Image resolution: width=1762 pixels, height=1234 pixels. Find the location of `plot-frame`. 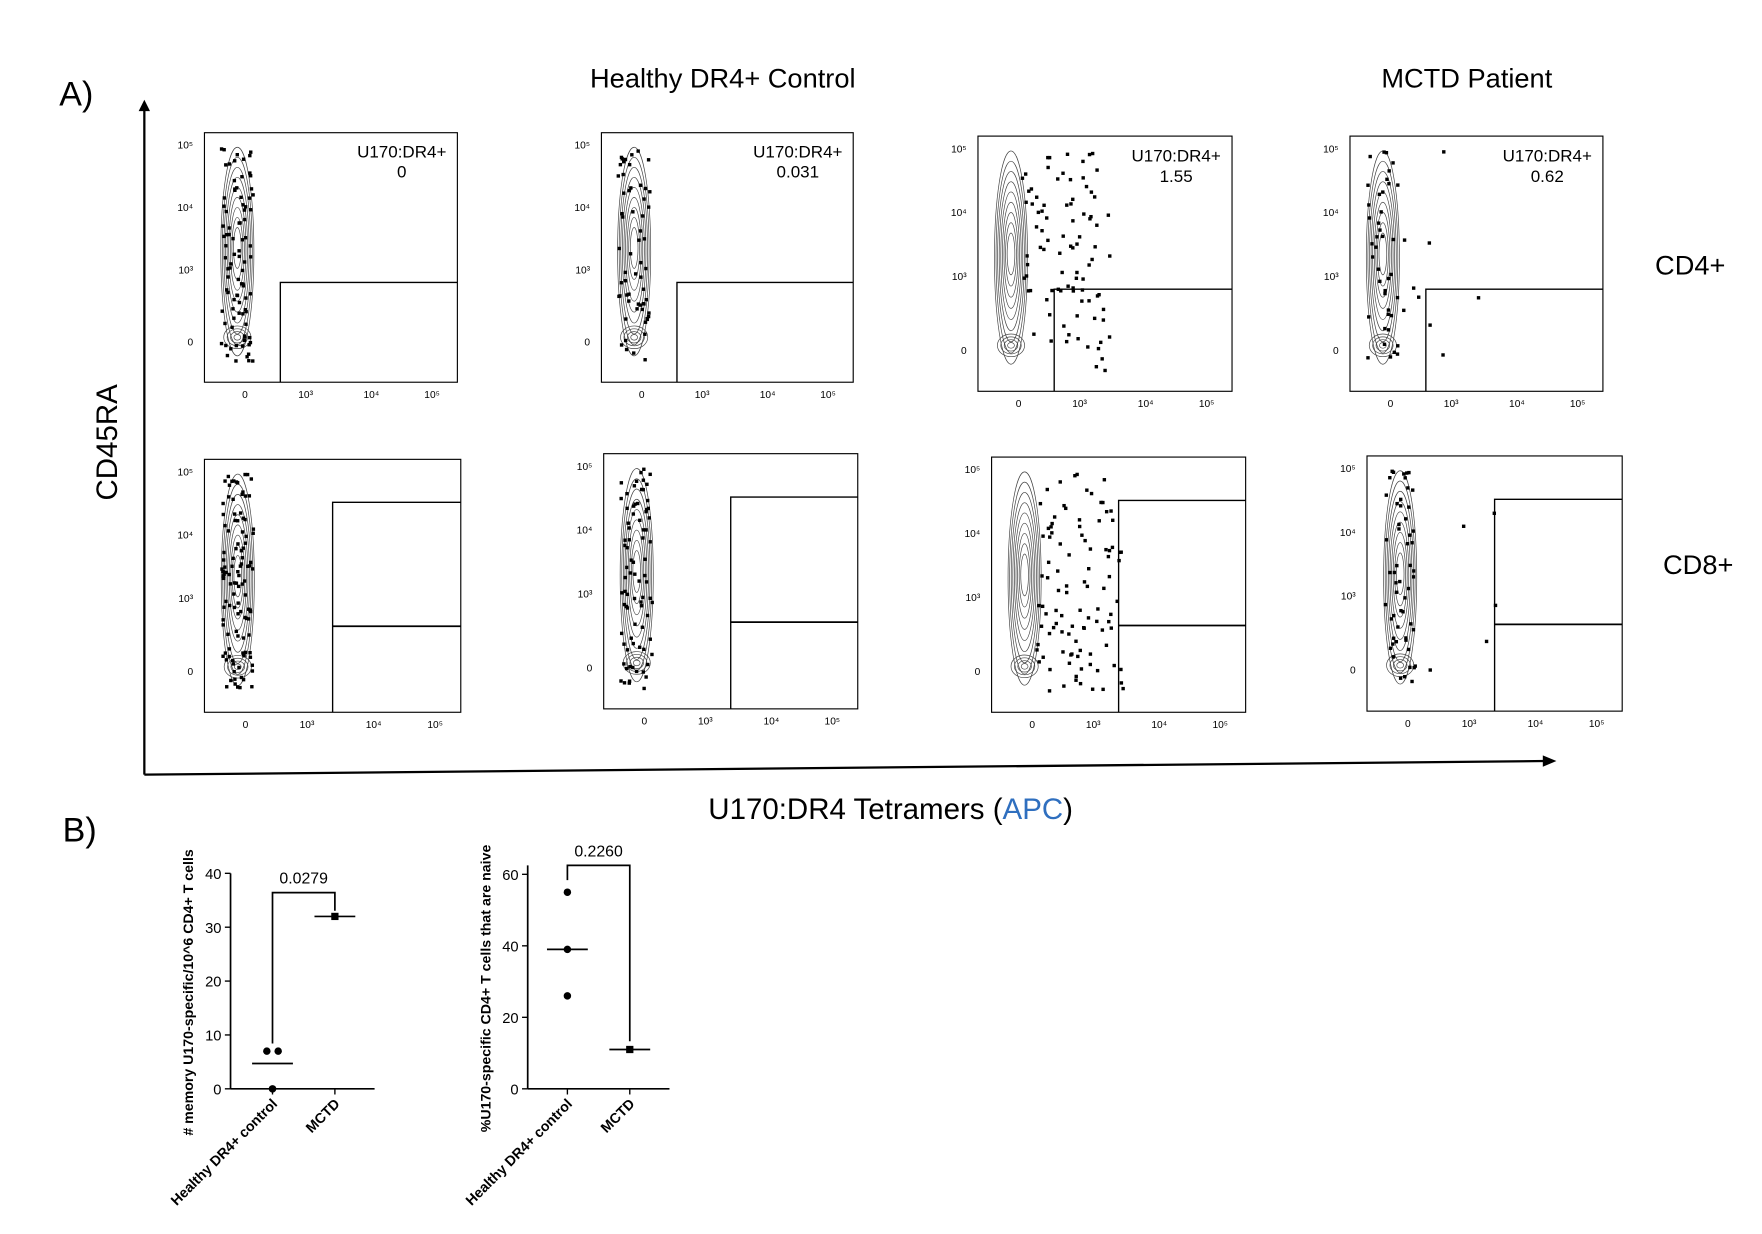

plot-frame is located at coordinates (330, 257).